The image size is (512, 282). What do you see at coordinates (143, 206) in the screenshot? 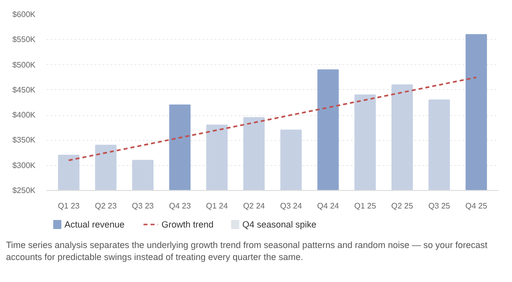
I see `x-tick-label: Q3 23` at bounding box center [143, 206].